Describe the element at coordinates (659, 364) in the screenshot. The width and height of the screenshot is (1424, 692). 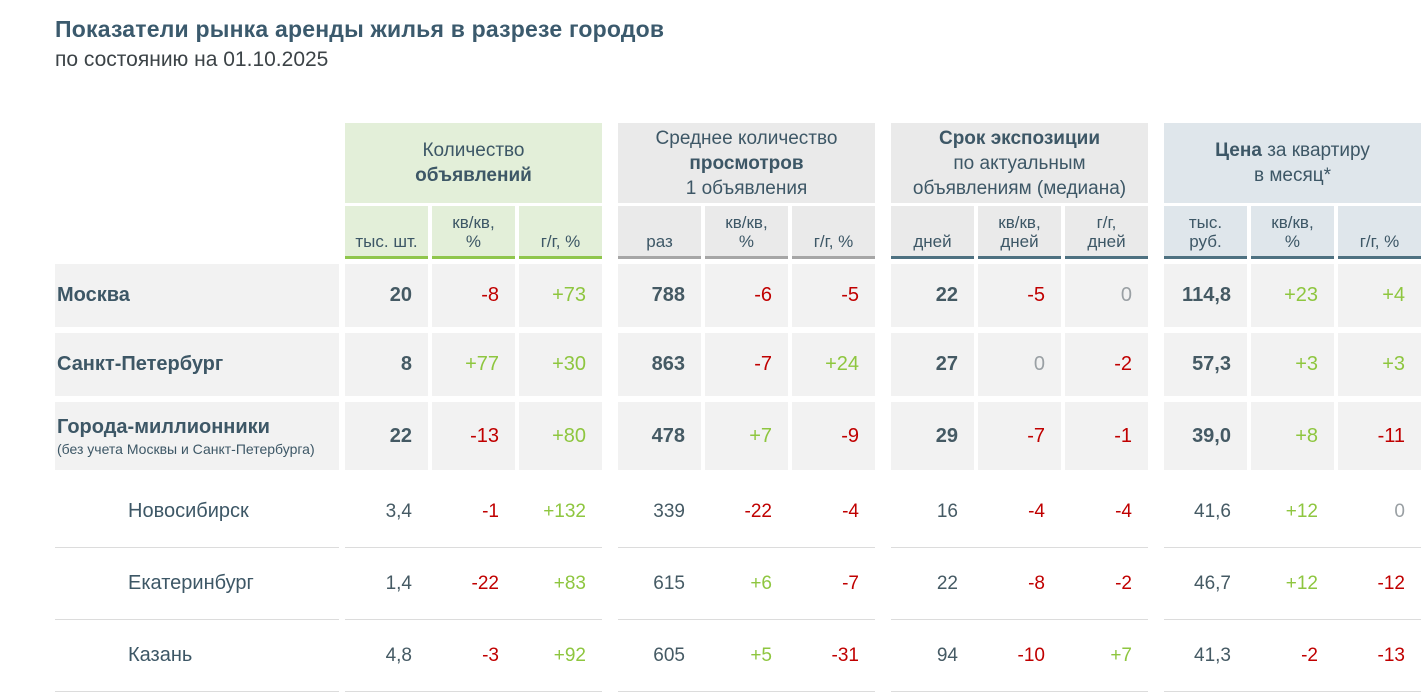
I see `value-cell: 863` at that location.